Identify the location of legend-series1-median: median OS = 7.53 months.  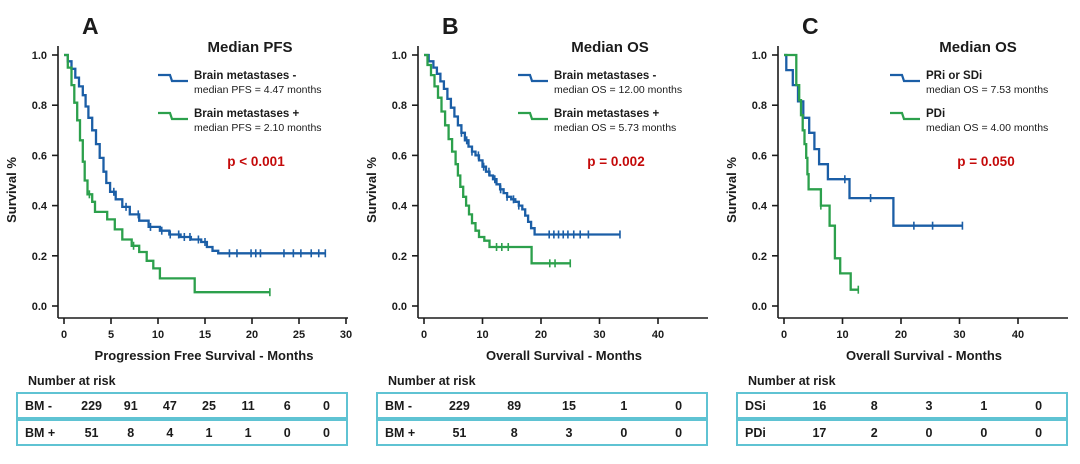
(987, 90).